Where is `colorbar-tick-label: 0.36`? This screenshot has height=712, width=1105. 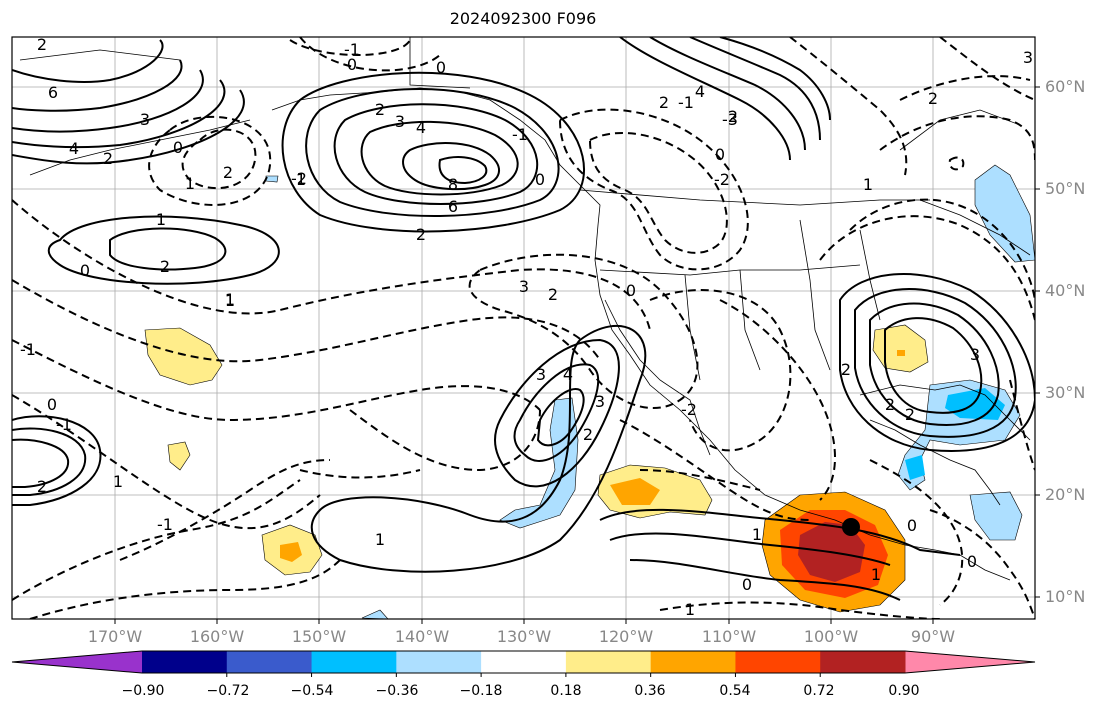 colorbar-tick-label: 0.36 is located at coordinates (650, 691).